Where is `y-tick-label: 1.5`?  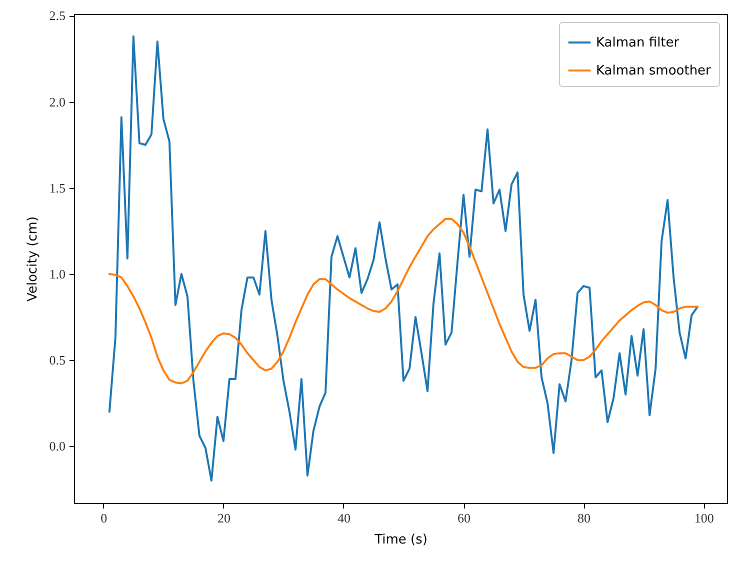
y-tick-label: 1.5 is located at coordinates (57, 188).